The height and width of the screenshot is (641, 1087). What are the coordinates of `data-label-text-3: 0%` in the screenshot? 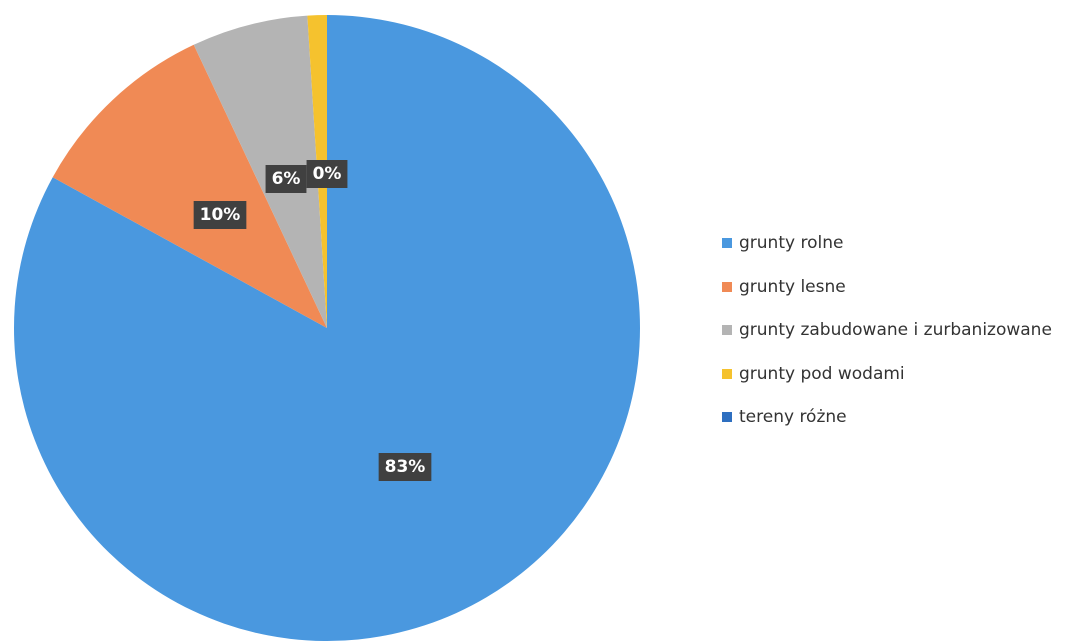 It's located at (327, 174).